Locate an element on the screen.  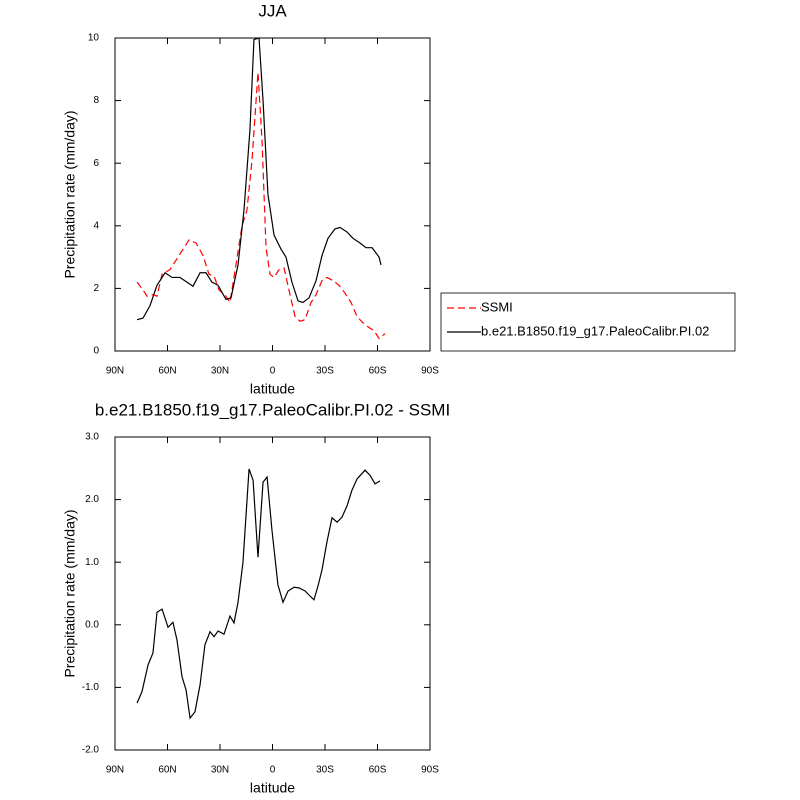
y-tick-label: -2.0 is located at coordinates (91, 750).